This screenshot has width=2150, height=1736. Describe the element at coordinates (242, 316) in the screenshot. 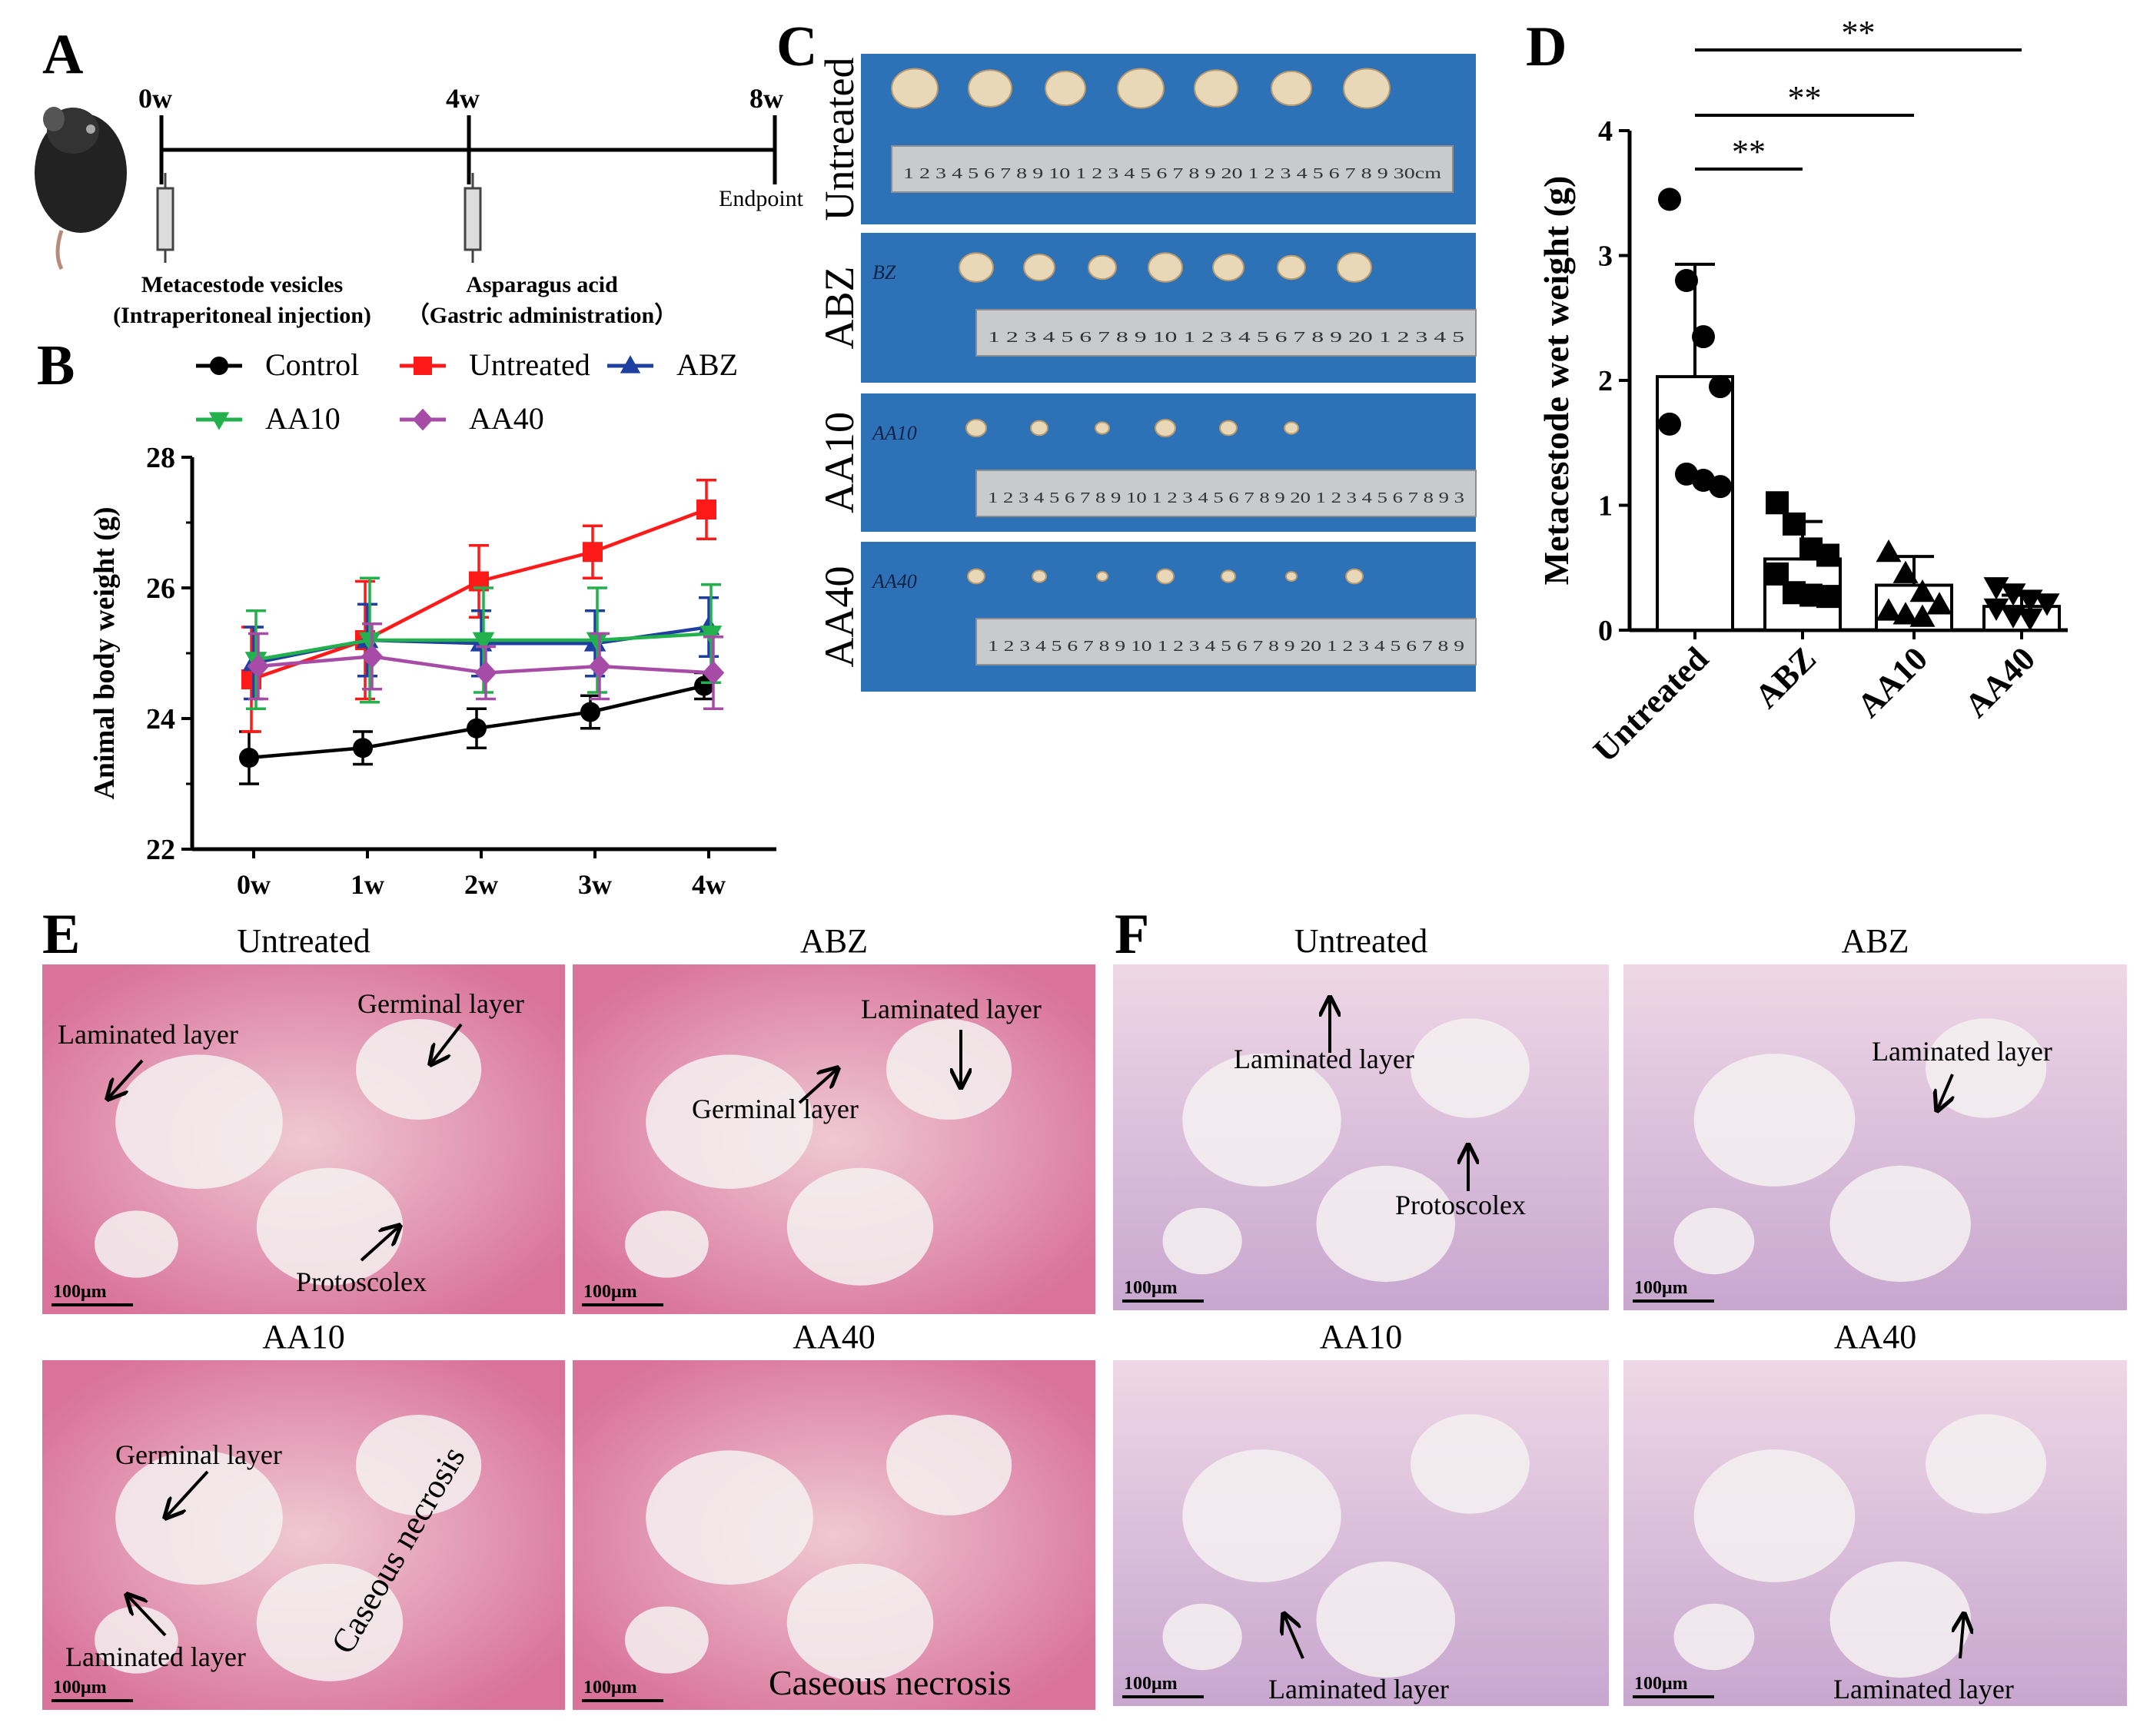

I see `step1-line2: (Intraperitoneal injection)` at that location.